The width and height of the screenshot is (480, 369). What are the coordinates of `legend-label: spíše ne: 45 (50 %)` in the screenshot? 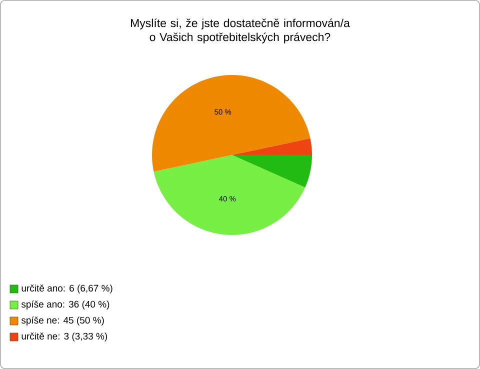 It's located at (62, 321).